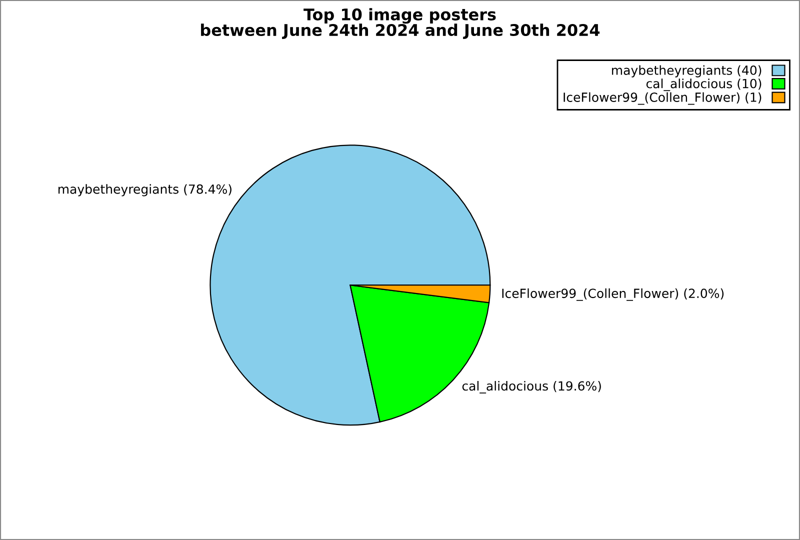 This screenshot has height=540, width=800. I want to click on data-label: IceFlower99_(Collen_Flower) (2.0%), so click(613, 294).